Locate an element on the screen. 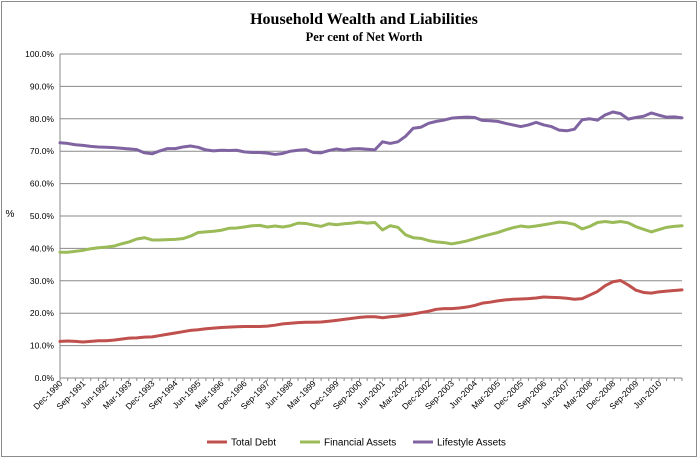  y-tick-label: 50.0% is located at coordinates (42, 216).